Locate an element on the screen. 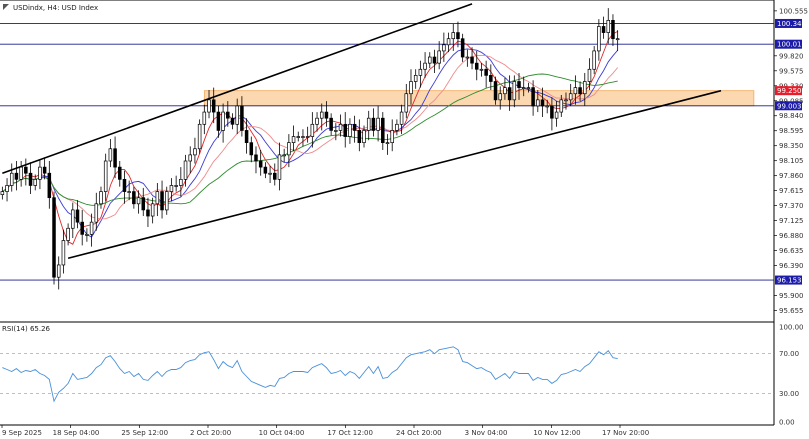 The height and width of the screenshot is (439, 809). price-badge-label: 99.003 is located at coordinates (789, 106).